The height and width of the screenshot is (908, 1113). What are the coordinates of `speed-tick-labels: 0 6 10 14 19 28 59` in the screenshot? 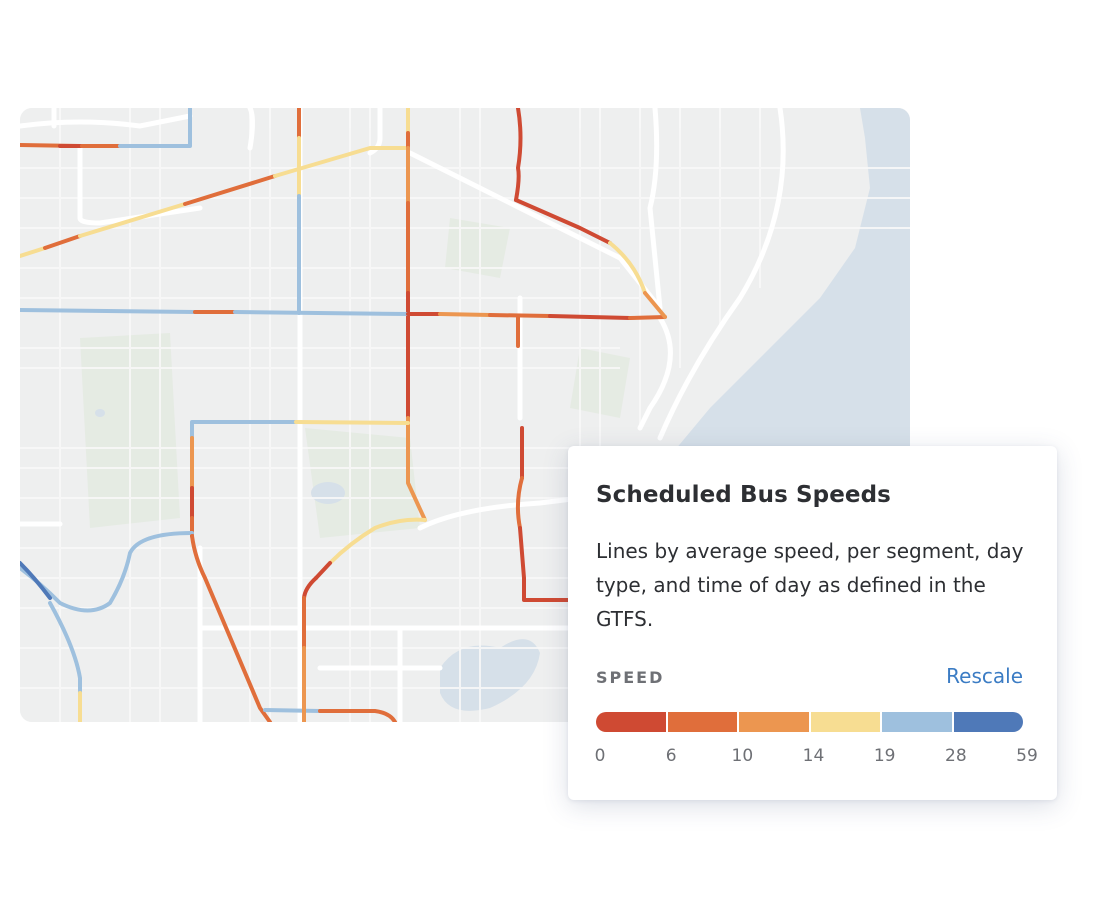 It's located at (816, 758).